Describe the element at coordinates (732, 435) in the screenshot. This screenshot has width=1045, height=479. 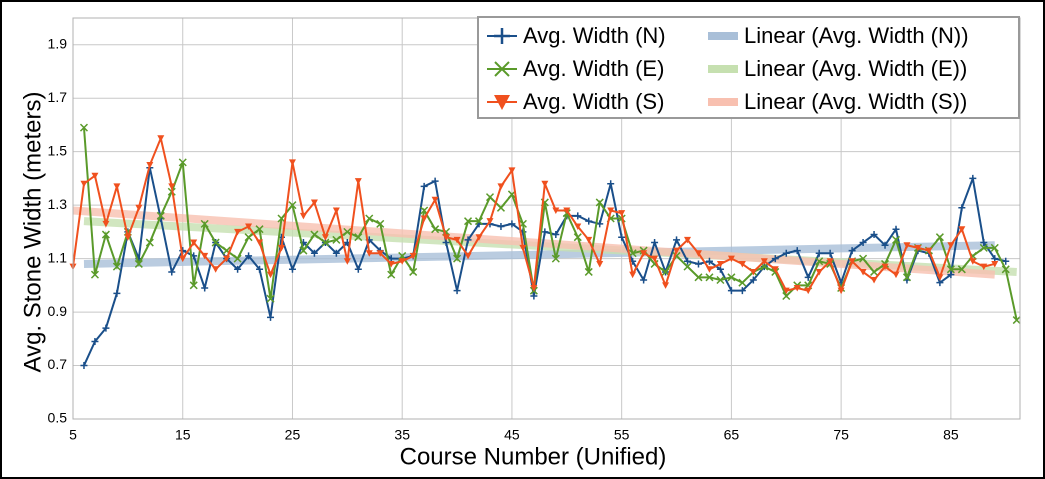
I see `x-tick-label: 65` at that location.